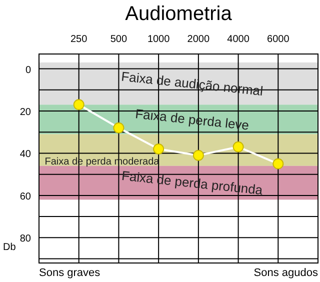  What do you see at coordinates (119, 39) in the screenshot?
I see `x-tick-label: 500` at bounding box center [119, 39].